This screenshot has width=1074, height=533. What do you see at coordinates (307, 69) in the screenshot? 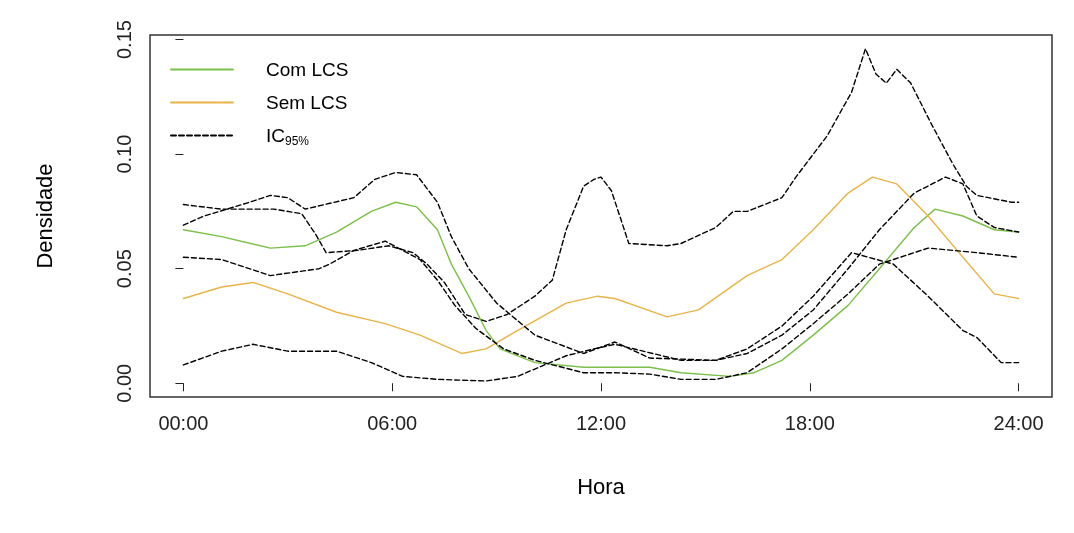
I see `legend-label: Com LCS` at bounding box center [307, 69].